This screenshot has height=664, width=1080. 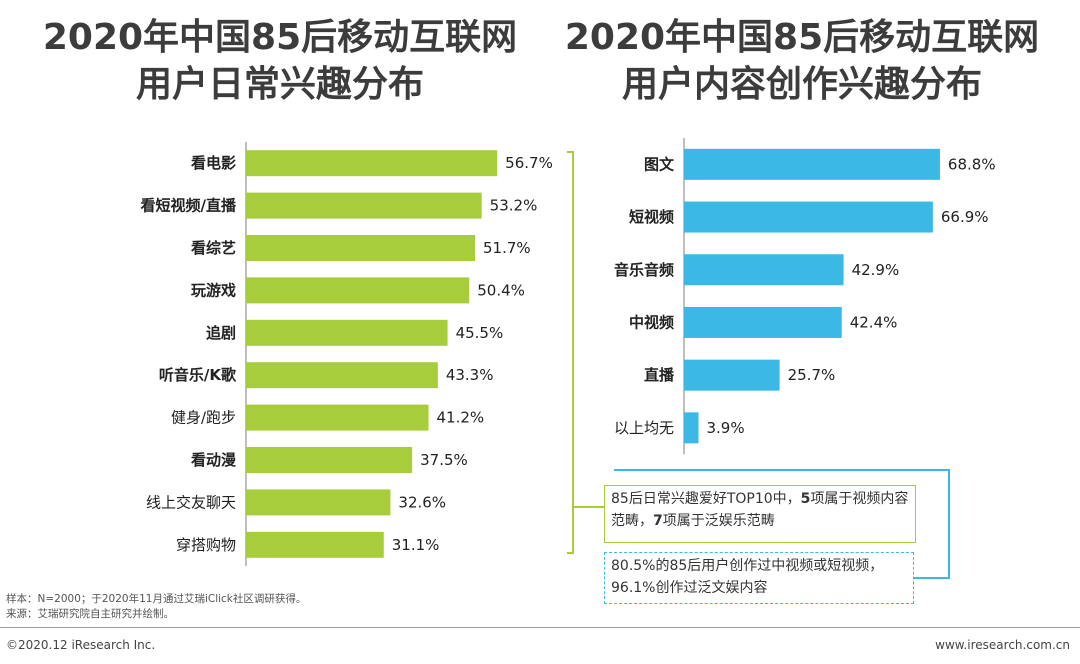 What do you see at coordinates (529, 163) in the screenshot?
I see `left-value-label-0: 56.7%` at bounding box center [529, 163].